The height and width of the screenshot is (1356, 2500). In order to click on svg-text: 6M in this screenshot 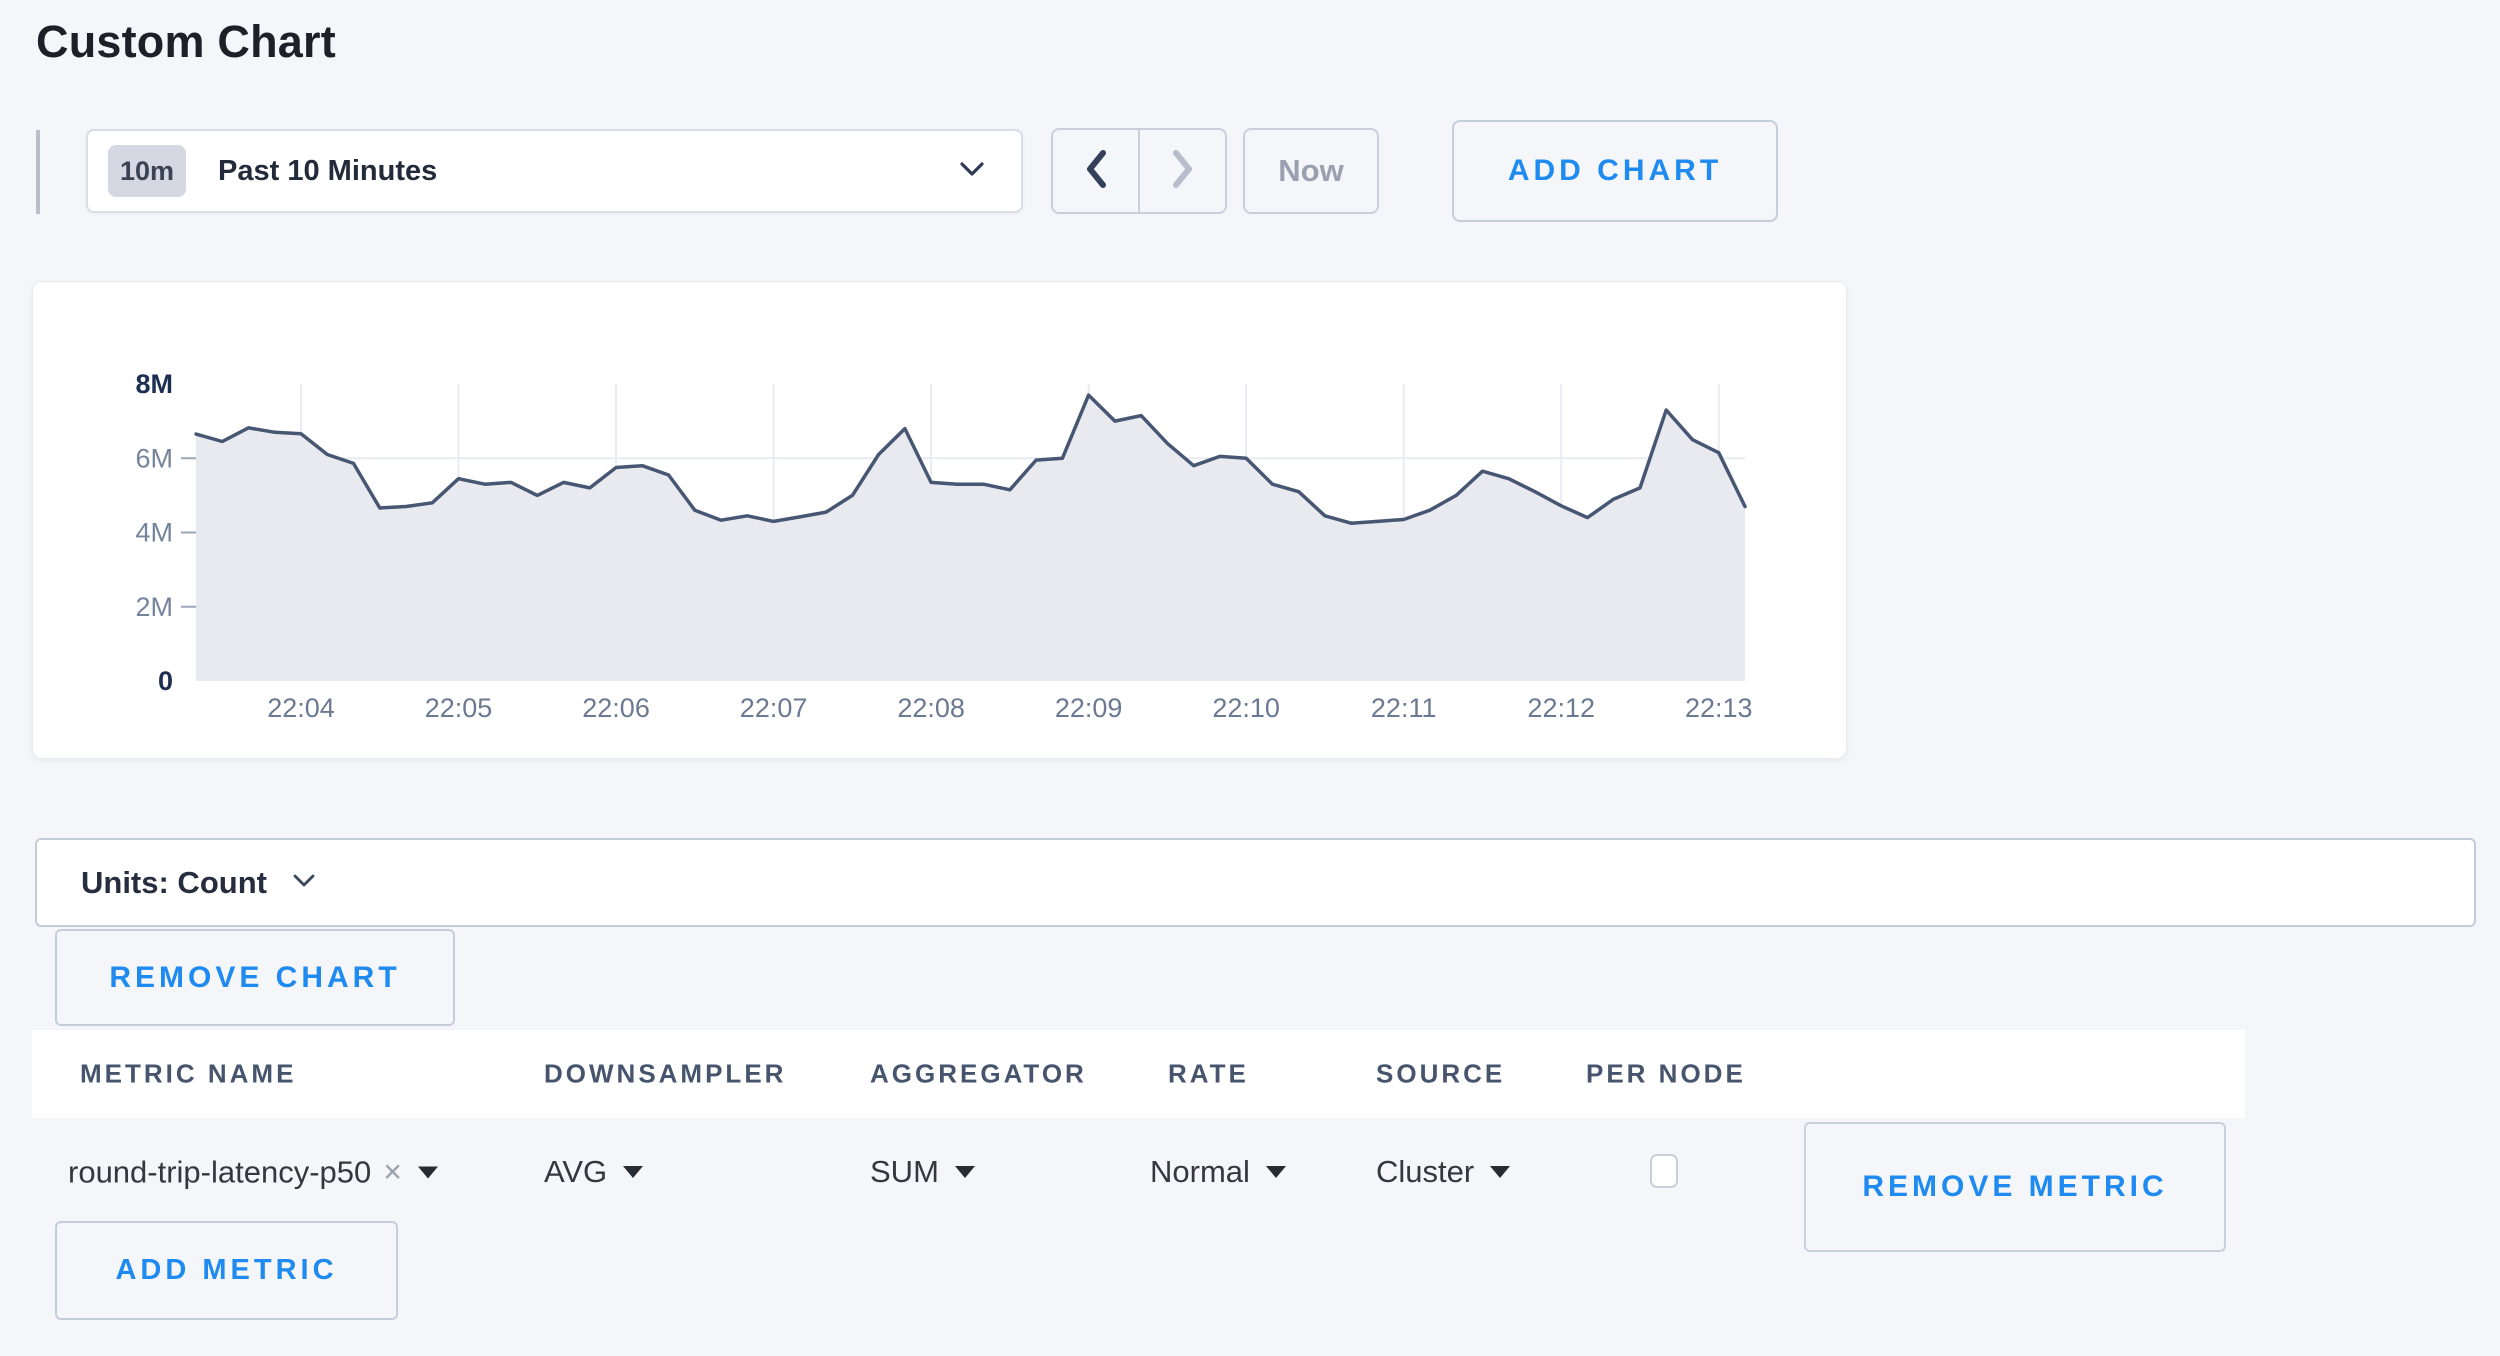, I will do `click(154, 458)`.